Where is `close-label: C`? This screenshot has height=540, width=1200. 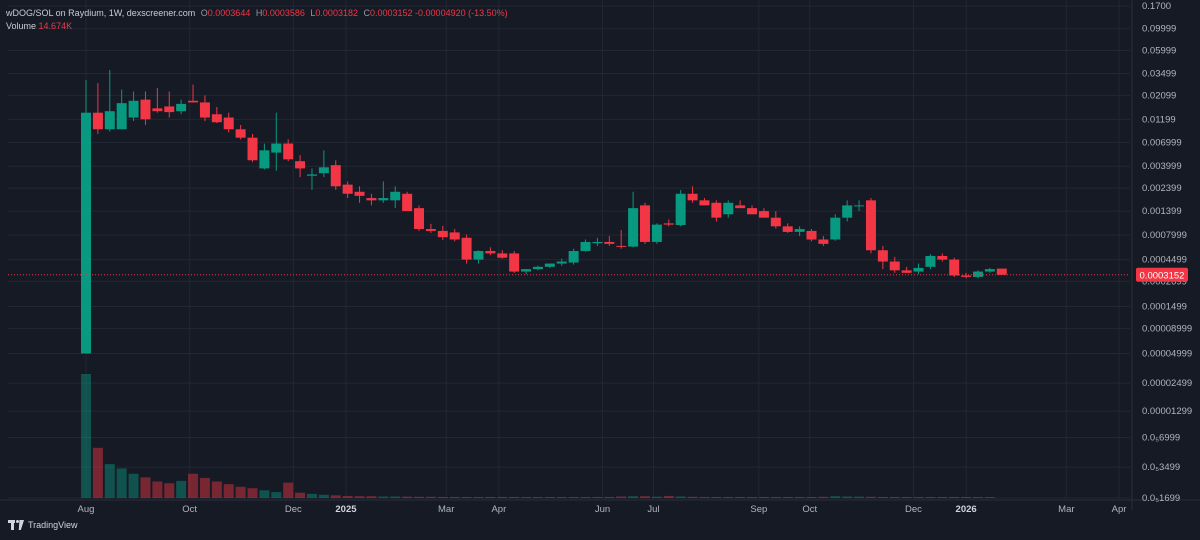
close-label: C is located at coordinates (366, 13).